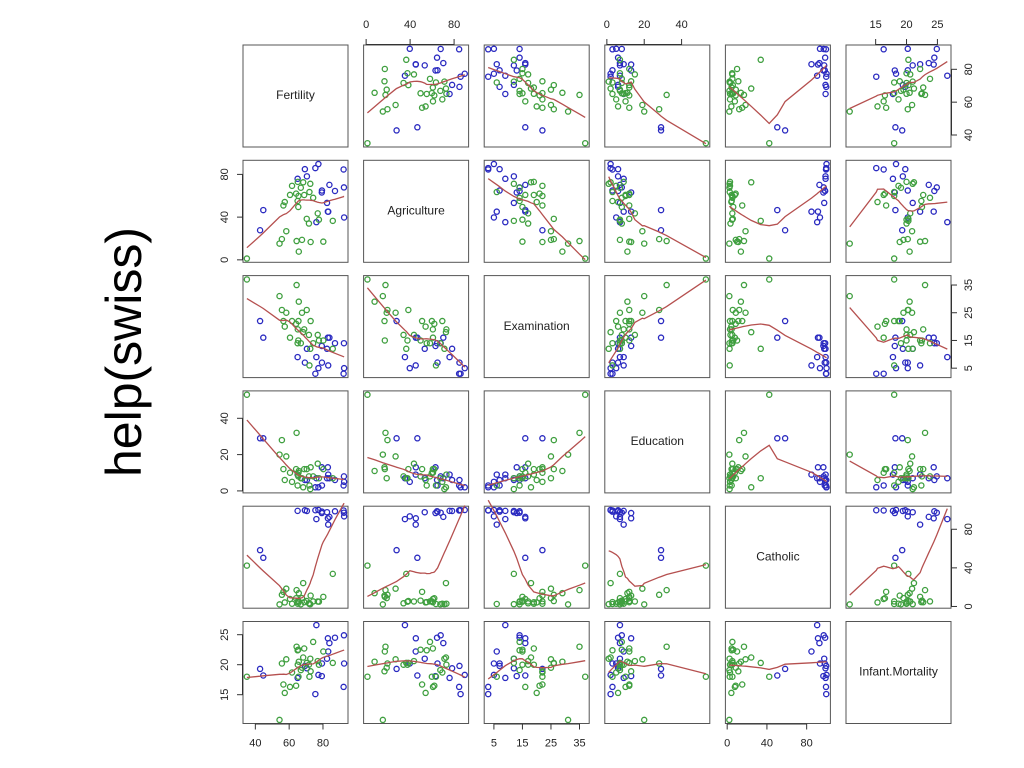 The height and width of the screenshot is (768, 1024). What do you see at coordinates (876, 25) in the screenshot?
I see `x-tick-label: 15` at bounding box center [876, 25].